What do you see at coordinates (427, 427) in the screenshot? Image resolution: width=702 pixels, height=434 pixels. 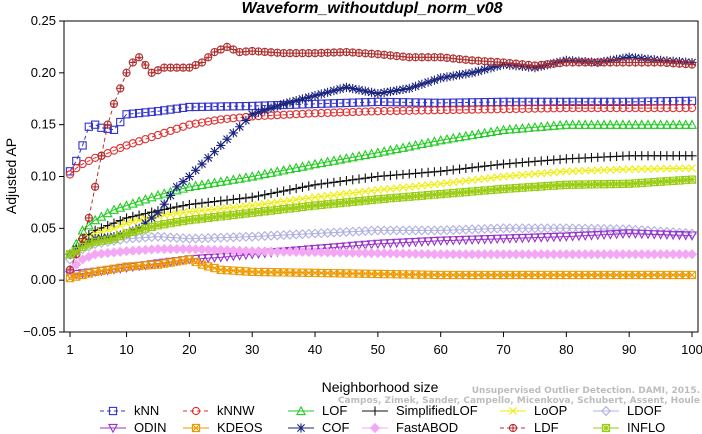 I see `legend-label: FastABOD` at bounding box center [427, 427].